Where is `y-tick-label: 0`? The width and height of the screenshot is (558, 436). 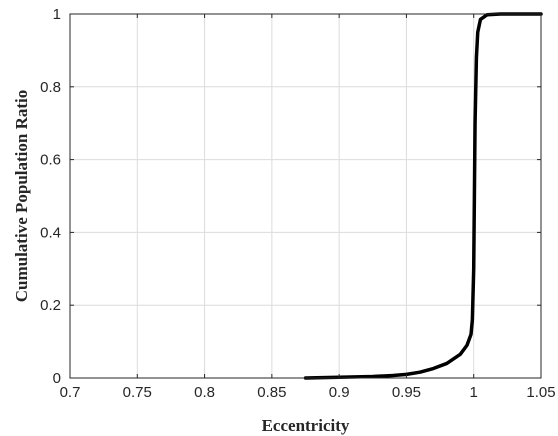
y-tick-label: 0 is located at coordinates (57, 378).